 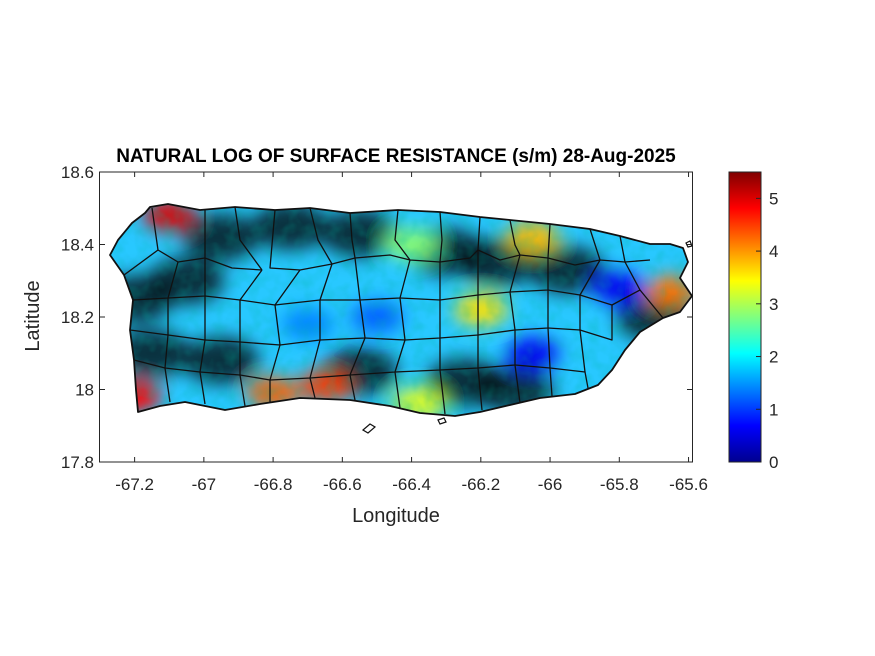 What do you see at coordinates (273, 484) in the screenshot?
I see `x-tick-label: -66.8` at bounding box center [273, 484].